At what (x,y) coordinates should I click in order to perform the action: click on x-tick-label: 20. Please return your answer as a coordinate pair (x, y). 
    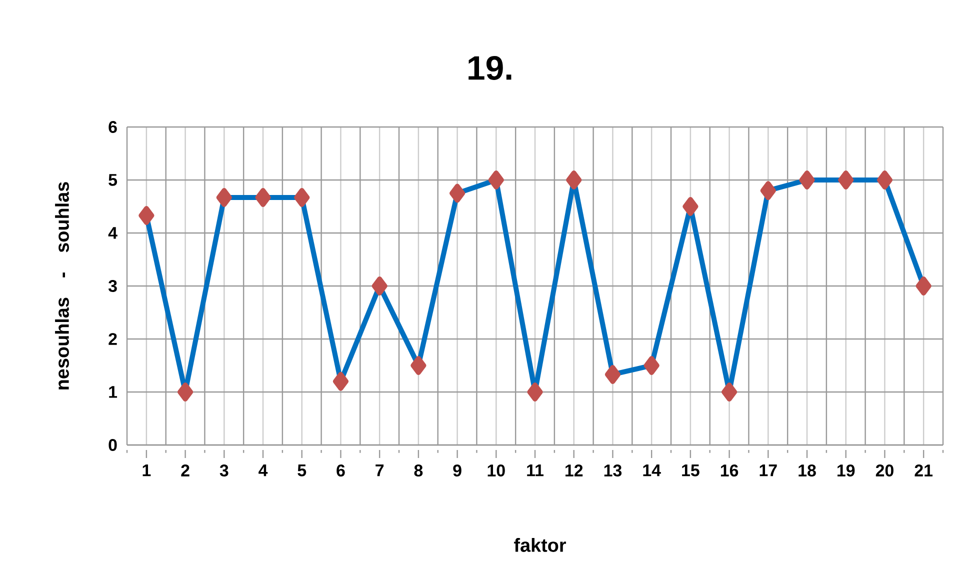
    Looking at the image, I should click on (885, 470).